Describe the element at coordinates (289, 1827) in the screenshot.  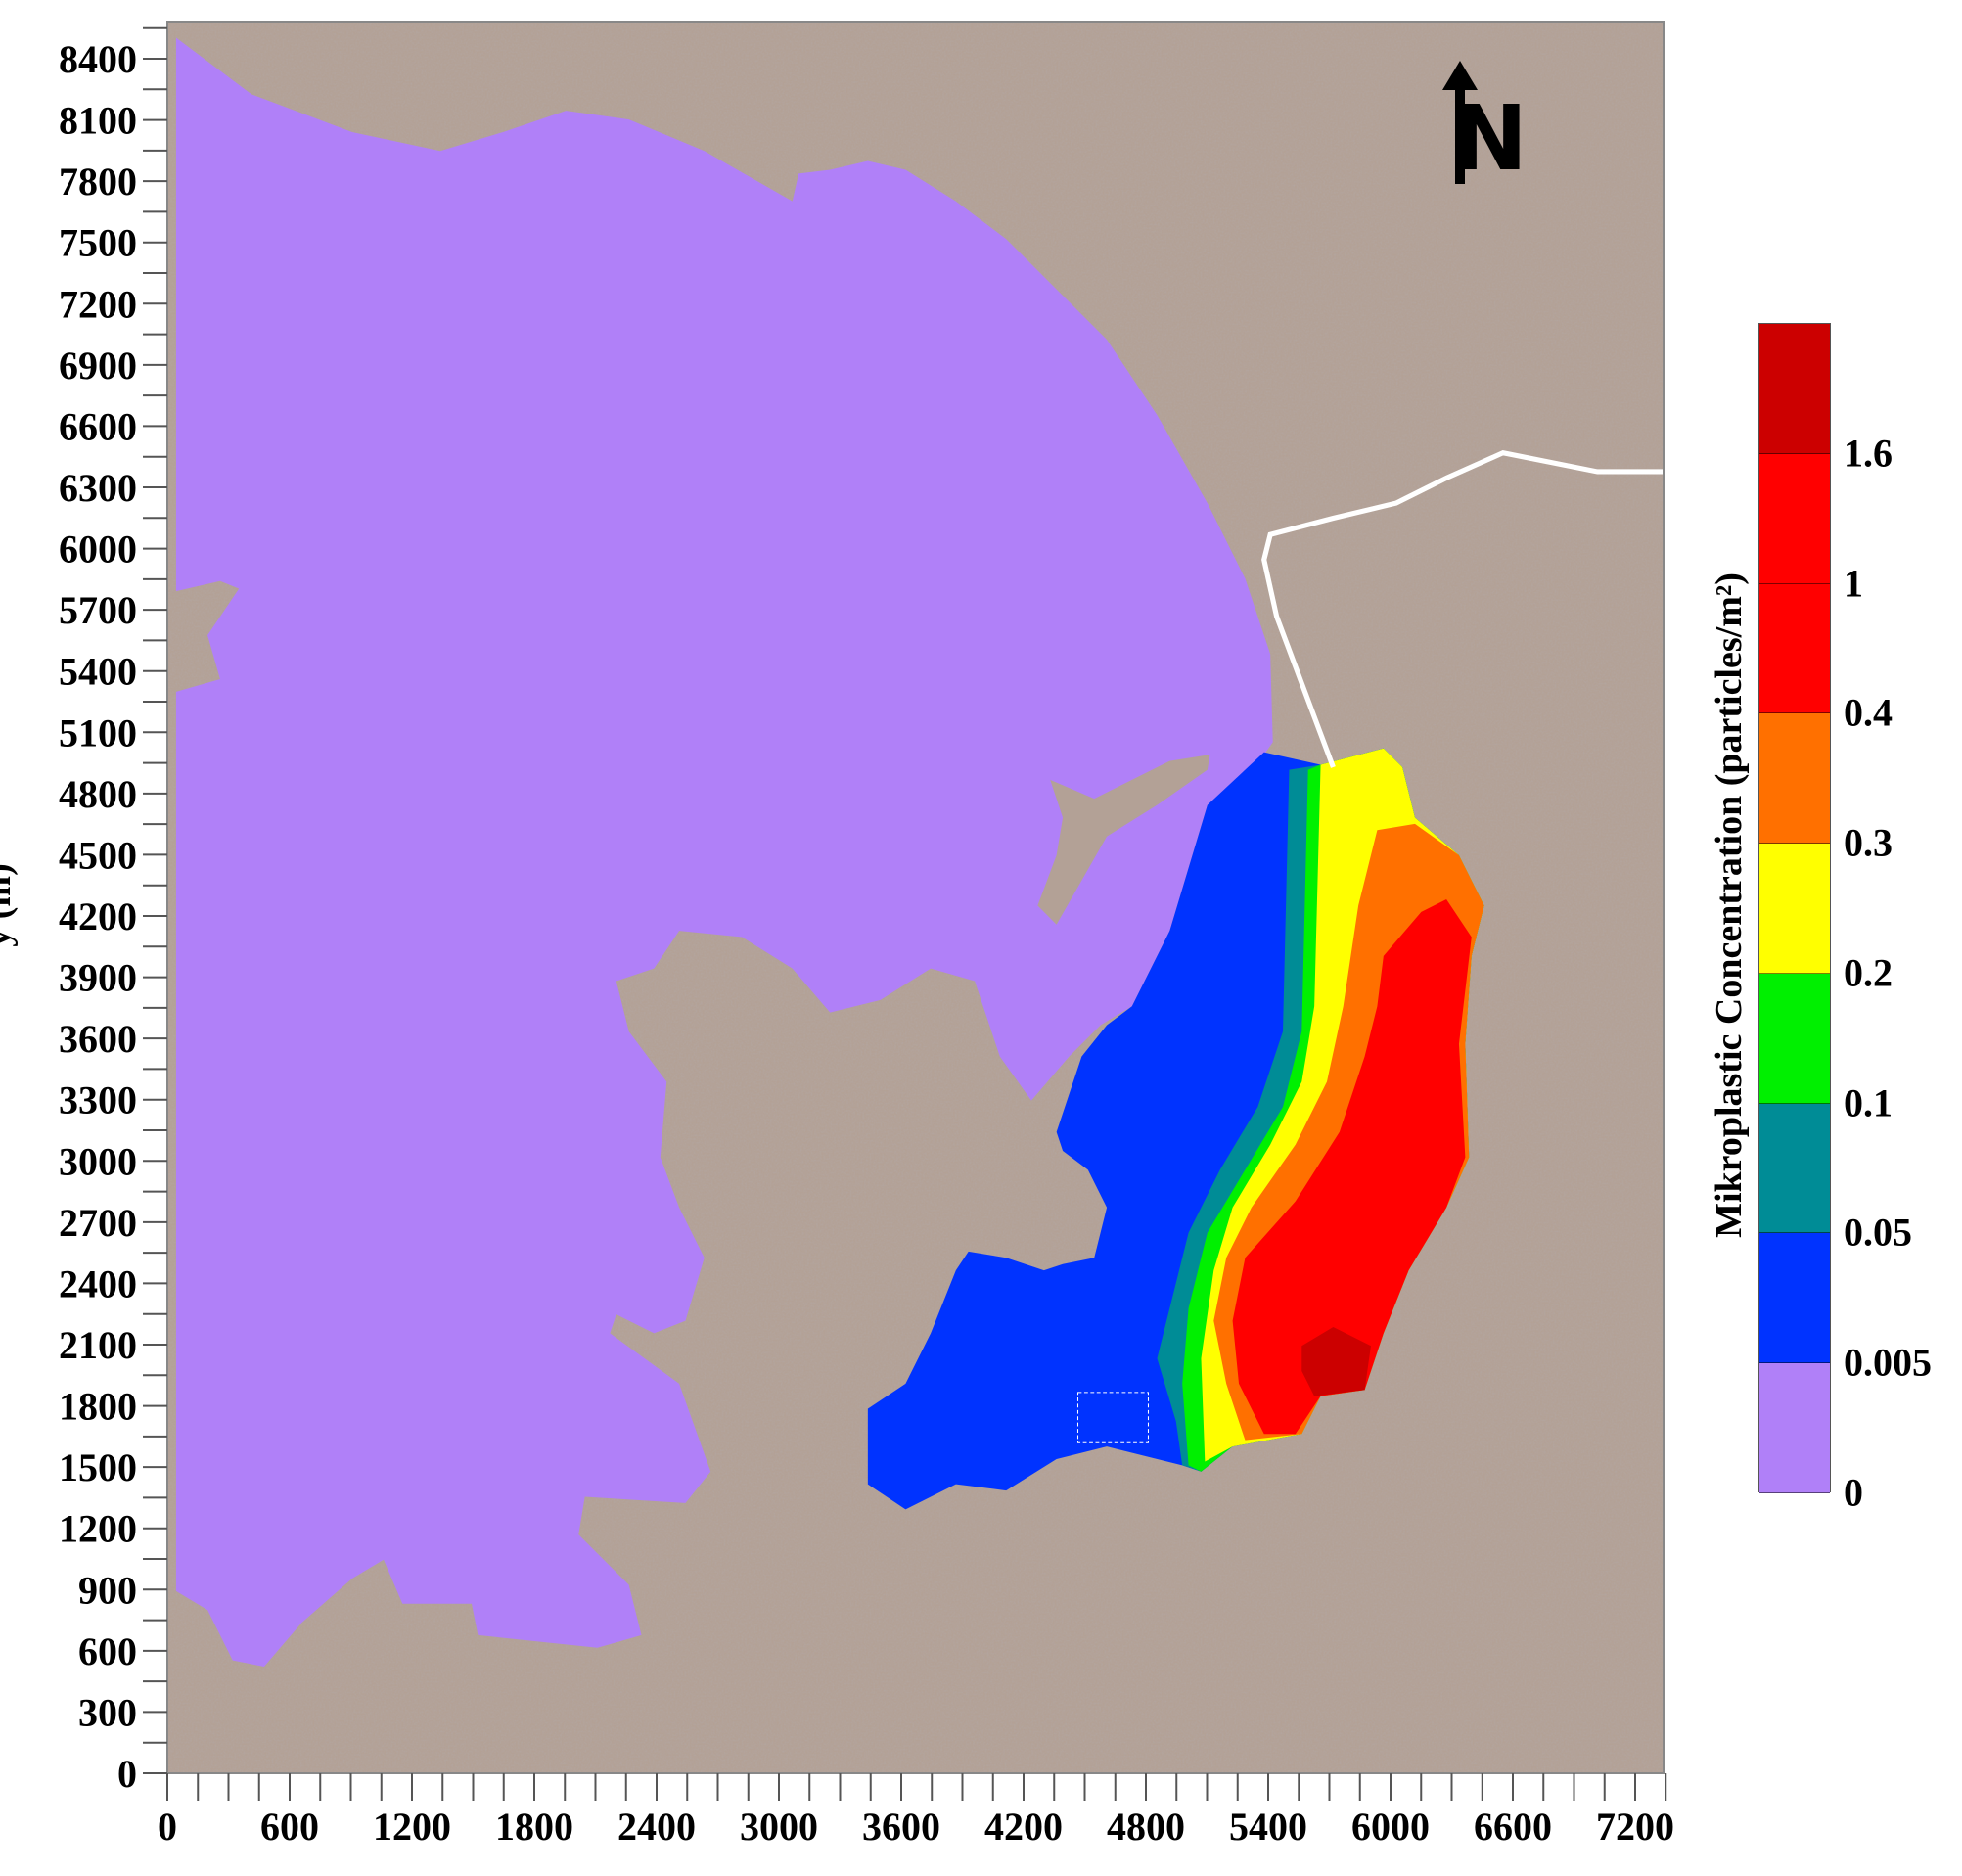
I see `x-tick-label: 600` at that location.